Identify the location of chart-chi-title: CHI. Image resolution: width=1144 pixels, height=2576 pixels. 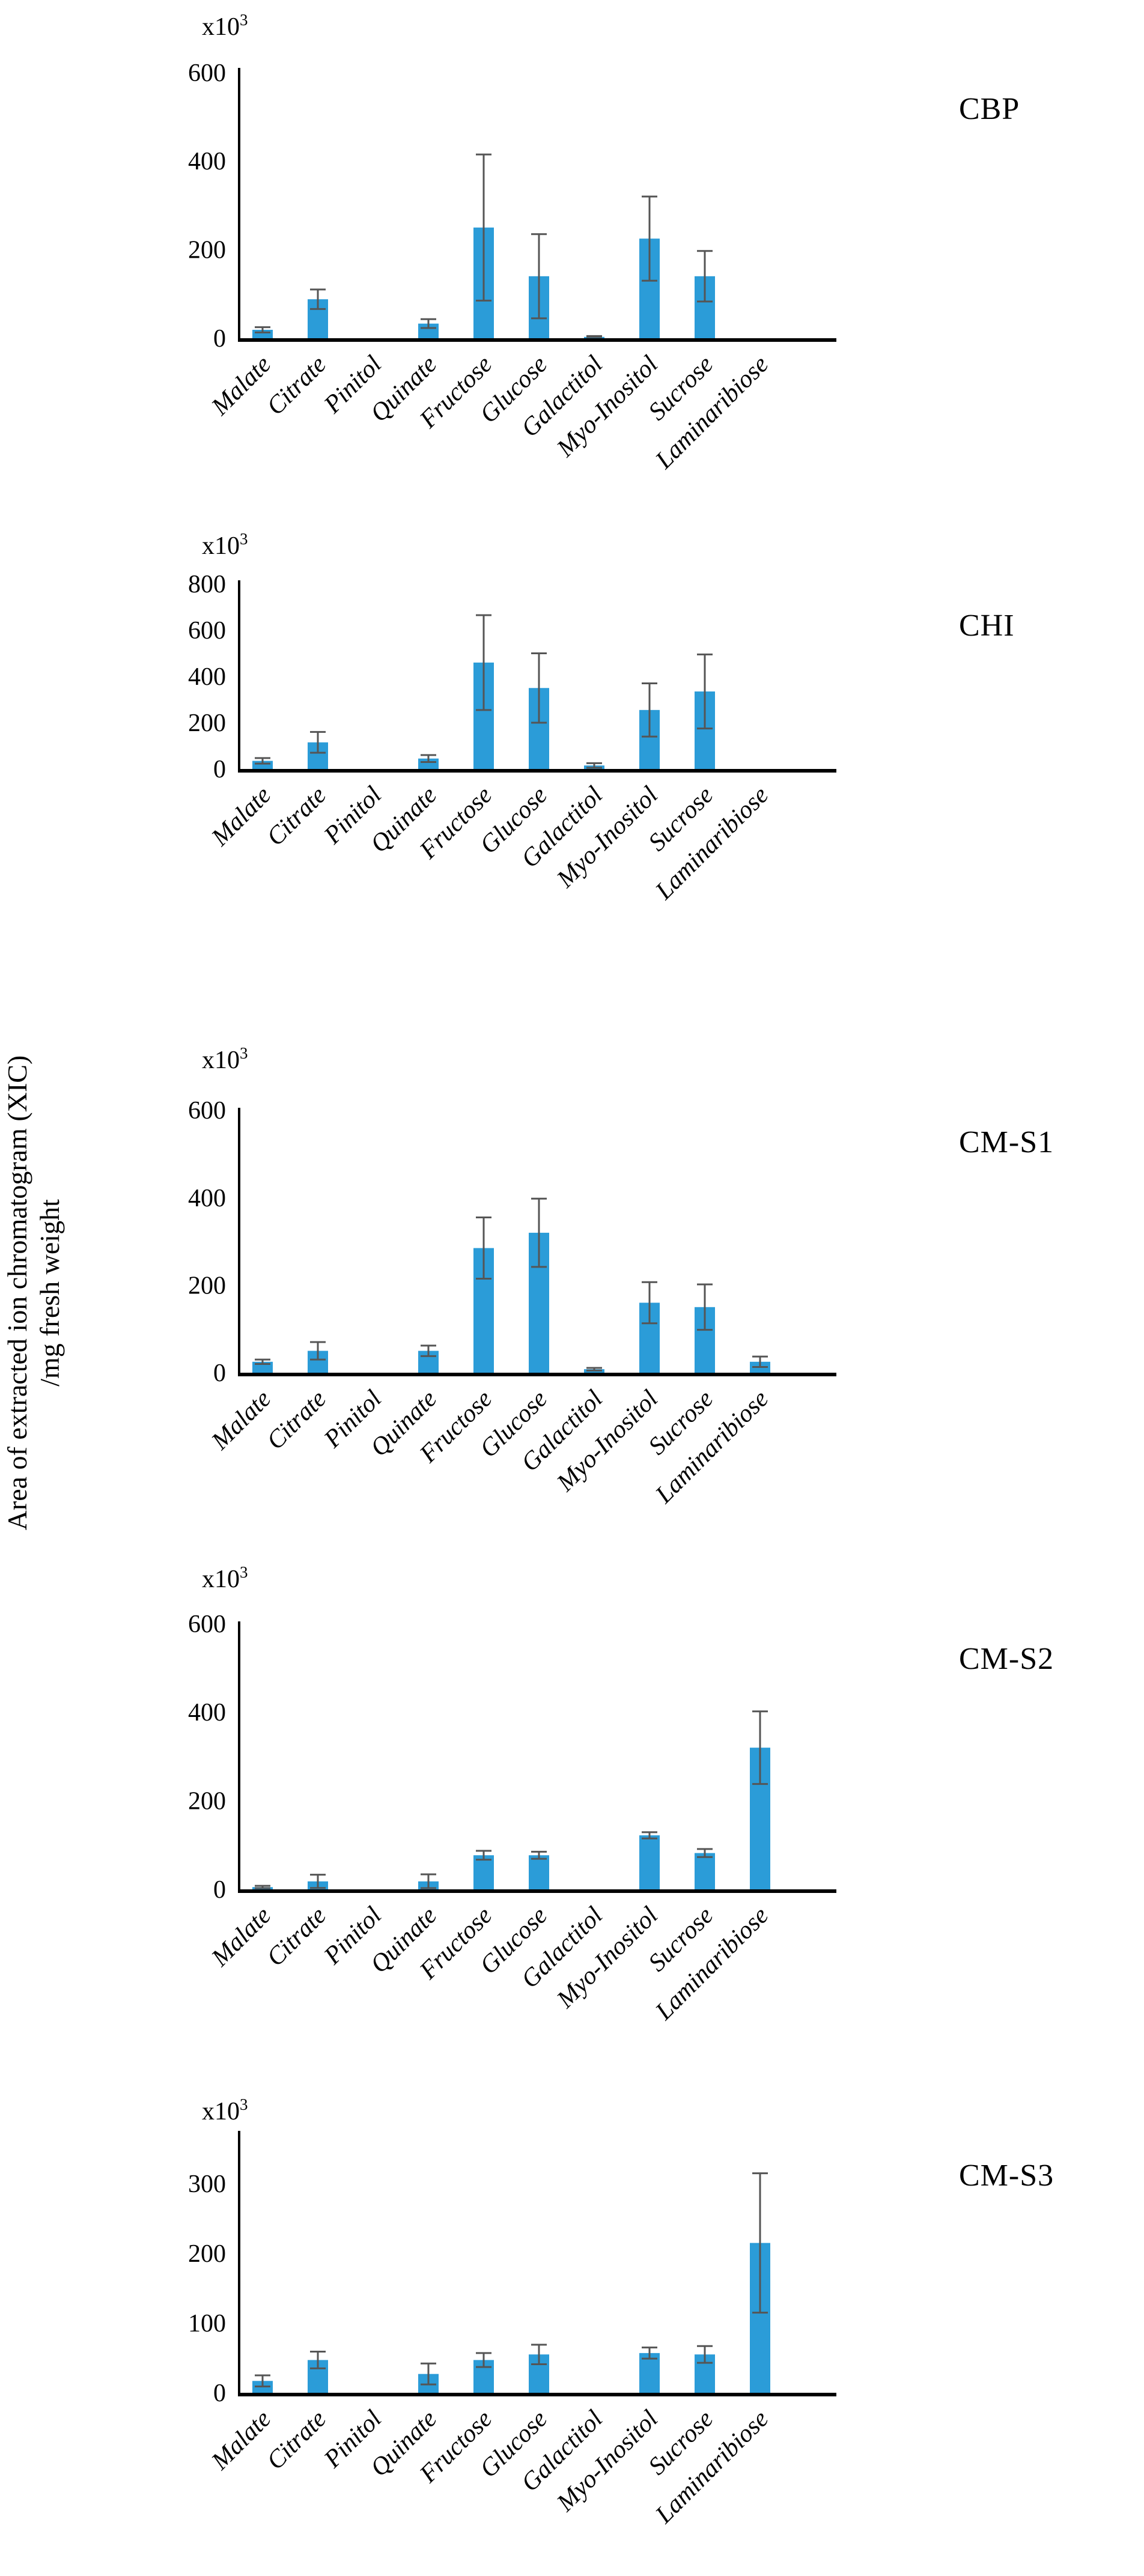
(987, 626).